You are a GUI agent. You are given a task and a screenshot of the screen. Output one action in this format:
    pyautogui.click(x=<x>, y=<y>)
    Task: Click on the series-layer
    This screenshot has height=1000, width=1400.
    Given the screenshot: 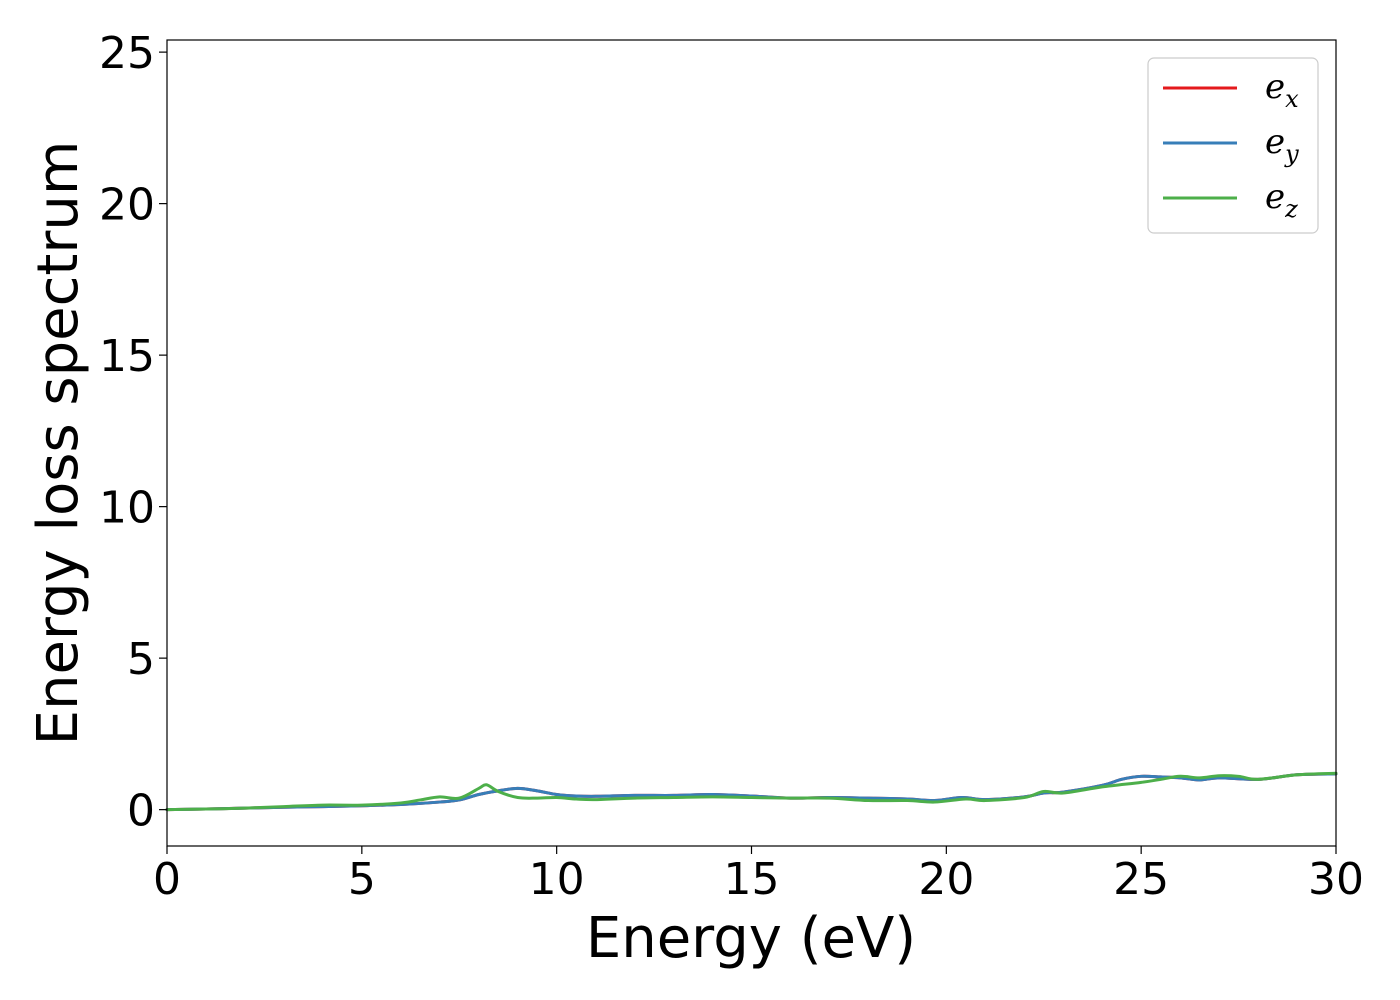 What is the action you would take?
    pyautogui.click(x=751, y=791)
    